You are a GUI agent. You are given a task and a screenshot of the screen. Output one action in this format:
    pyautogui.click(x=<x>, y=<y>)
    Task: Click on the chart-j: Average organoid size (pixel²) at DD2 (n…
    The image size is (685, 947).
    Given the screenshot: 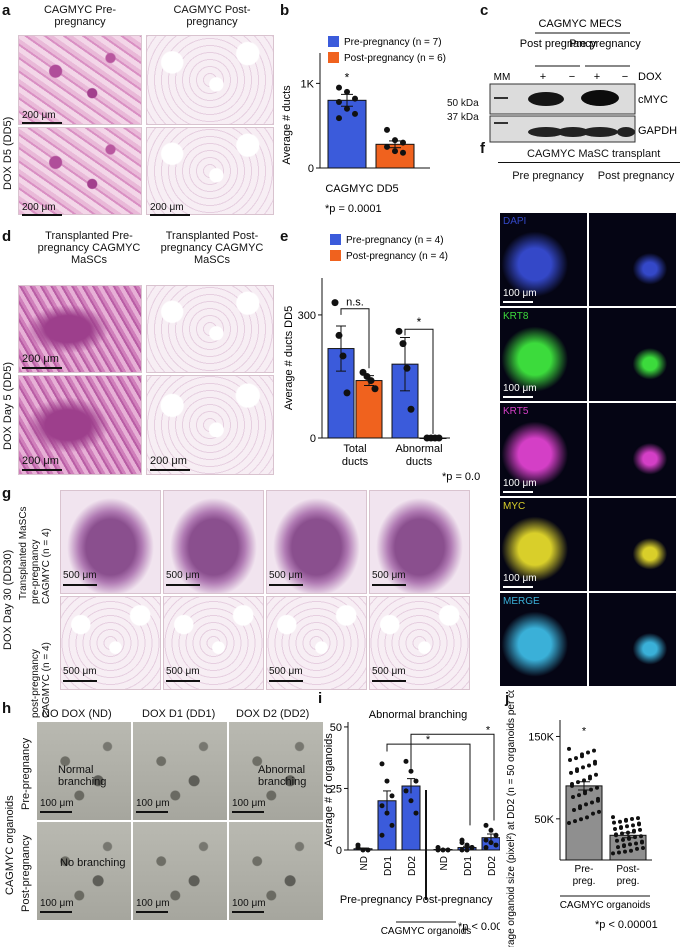 What is the action you would take?
    pyautogui.click(x=582, y=818)
    